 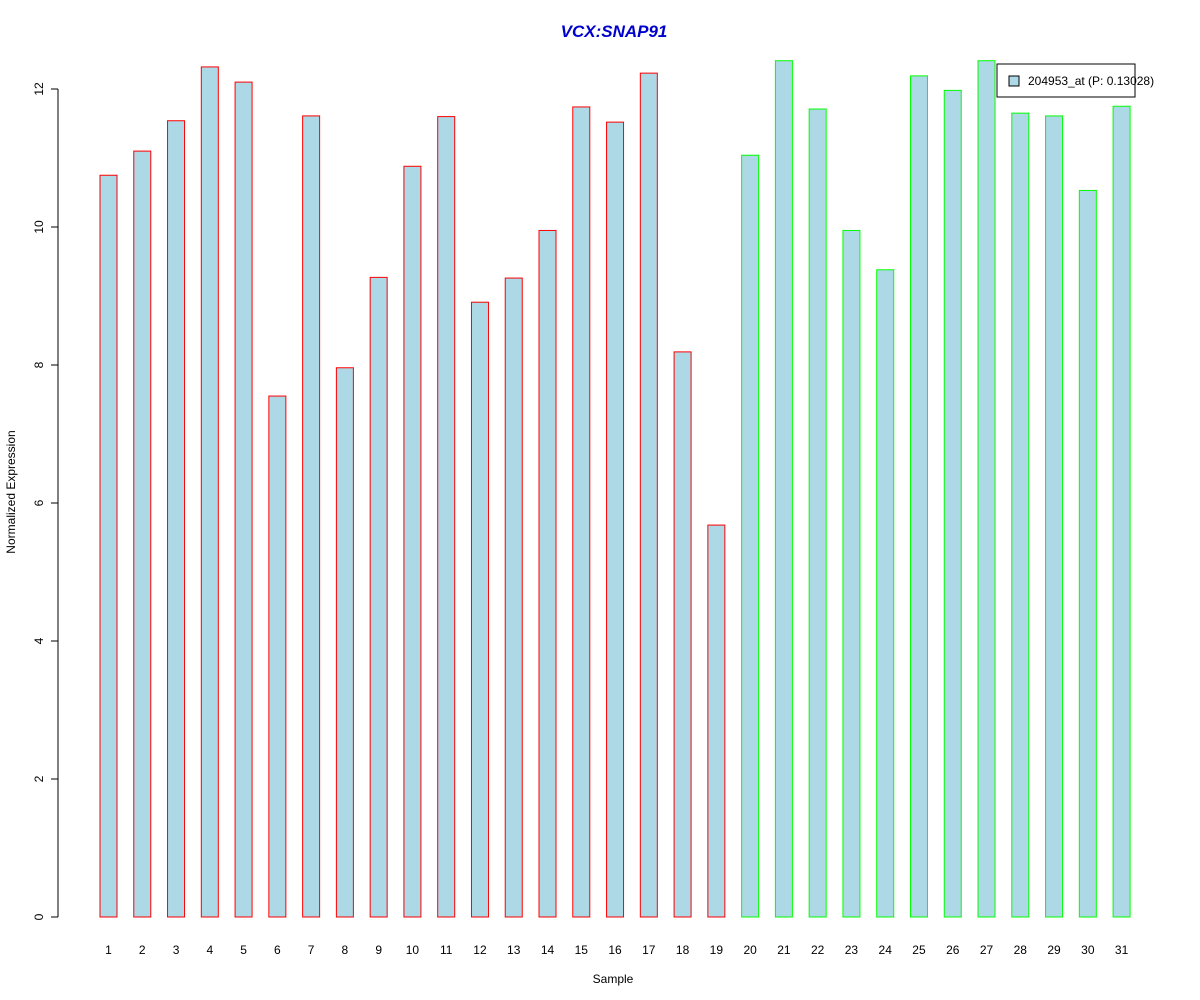 I want to click on y-tick-label: 8, so click(x=39, y=364).